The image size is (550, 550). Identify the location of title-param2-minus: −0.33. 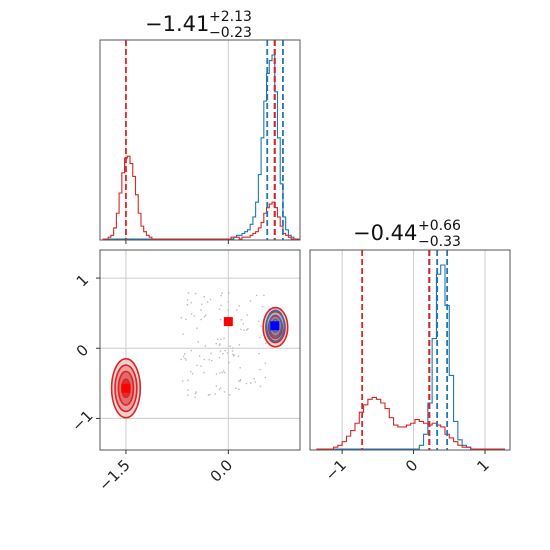
(439, 242).